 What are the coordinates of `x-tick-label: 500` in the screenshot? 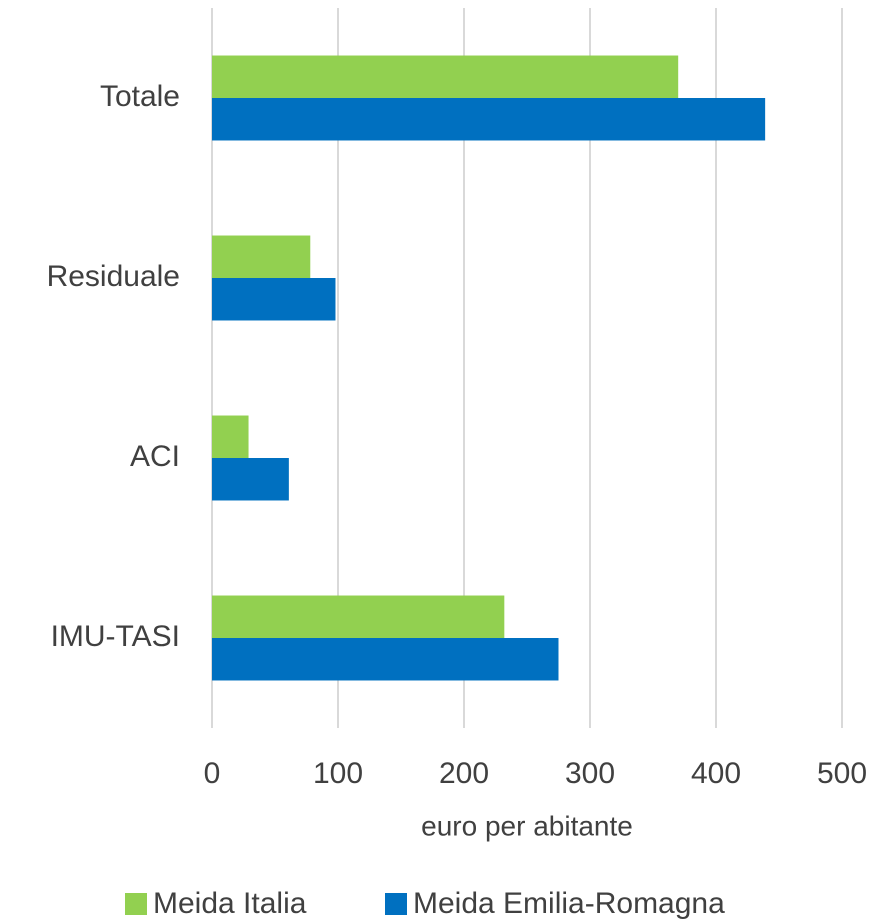 It's located at (842, 773).